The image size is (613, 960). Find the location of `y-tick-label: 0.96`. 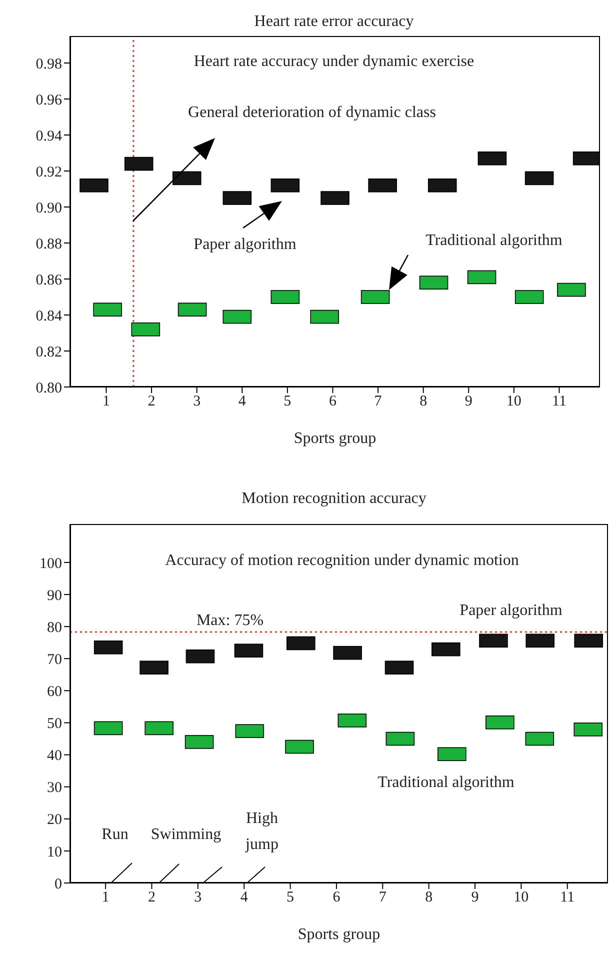

y-tick-label: 0.96 is located at coordinates (49, 100).